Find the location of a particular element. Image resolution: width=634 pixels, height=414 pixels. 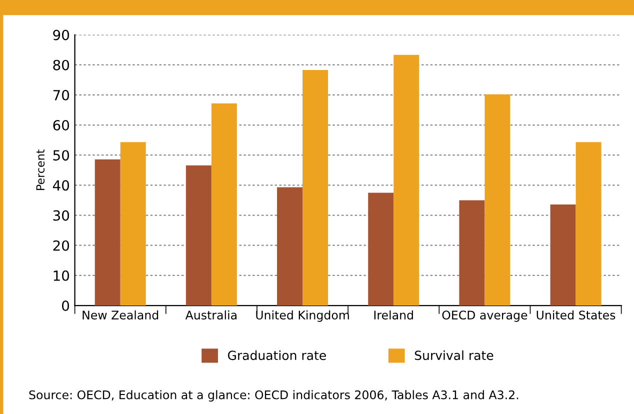

x-tick-label: Australia is located at coordinates (210, 315).